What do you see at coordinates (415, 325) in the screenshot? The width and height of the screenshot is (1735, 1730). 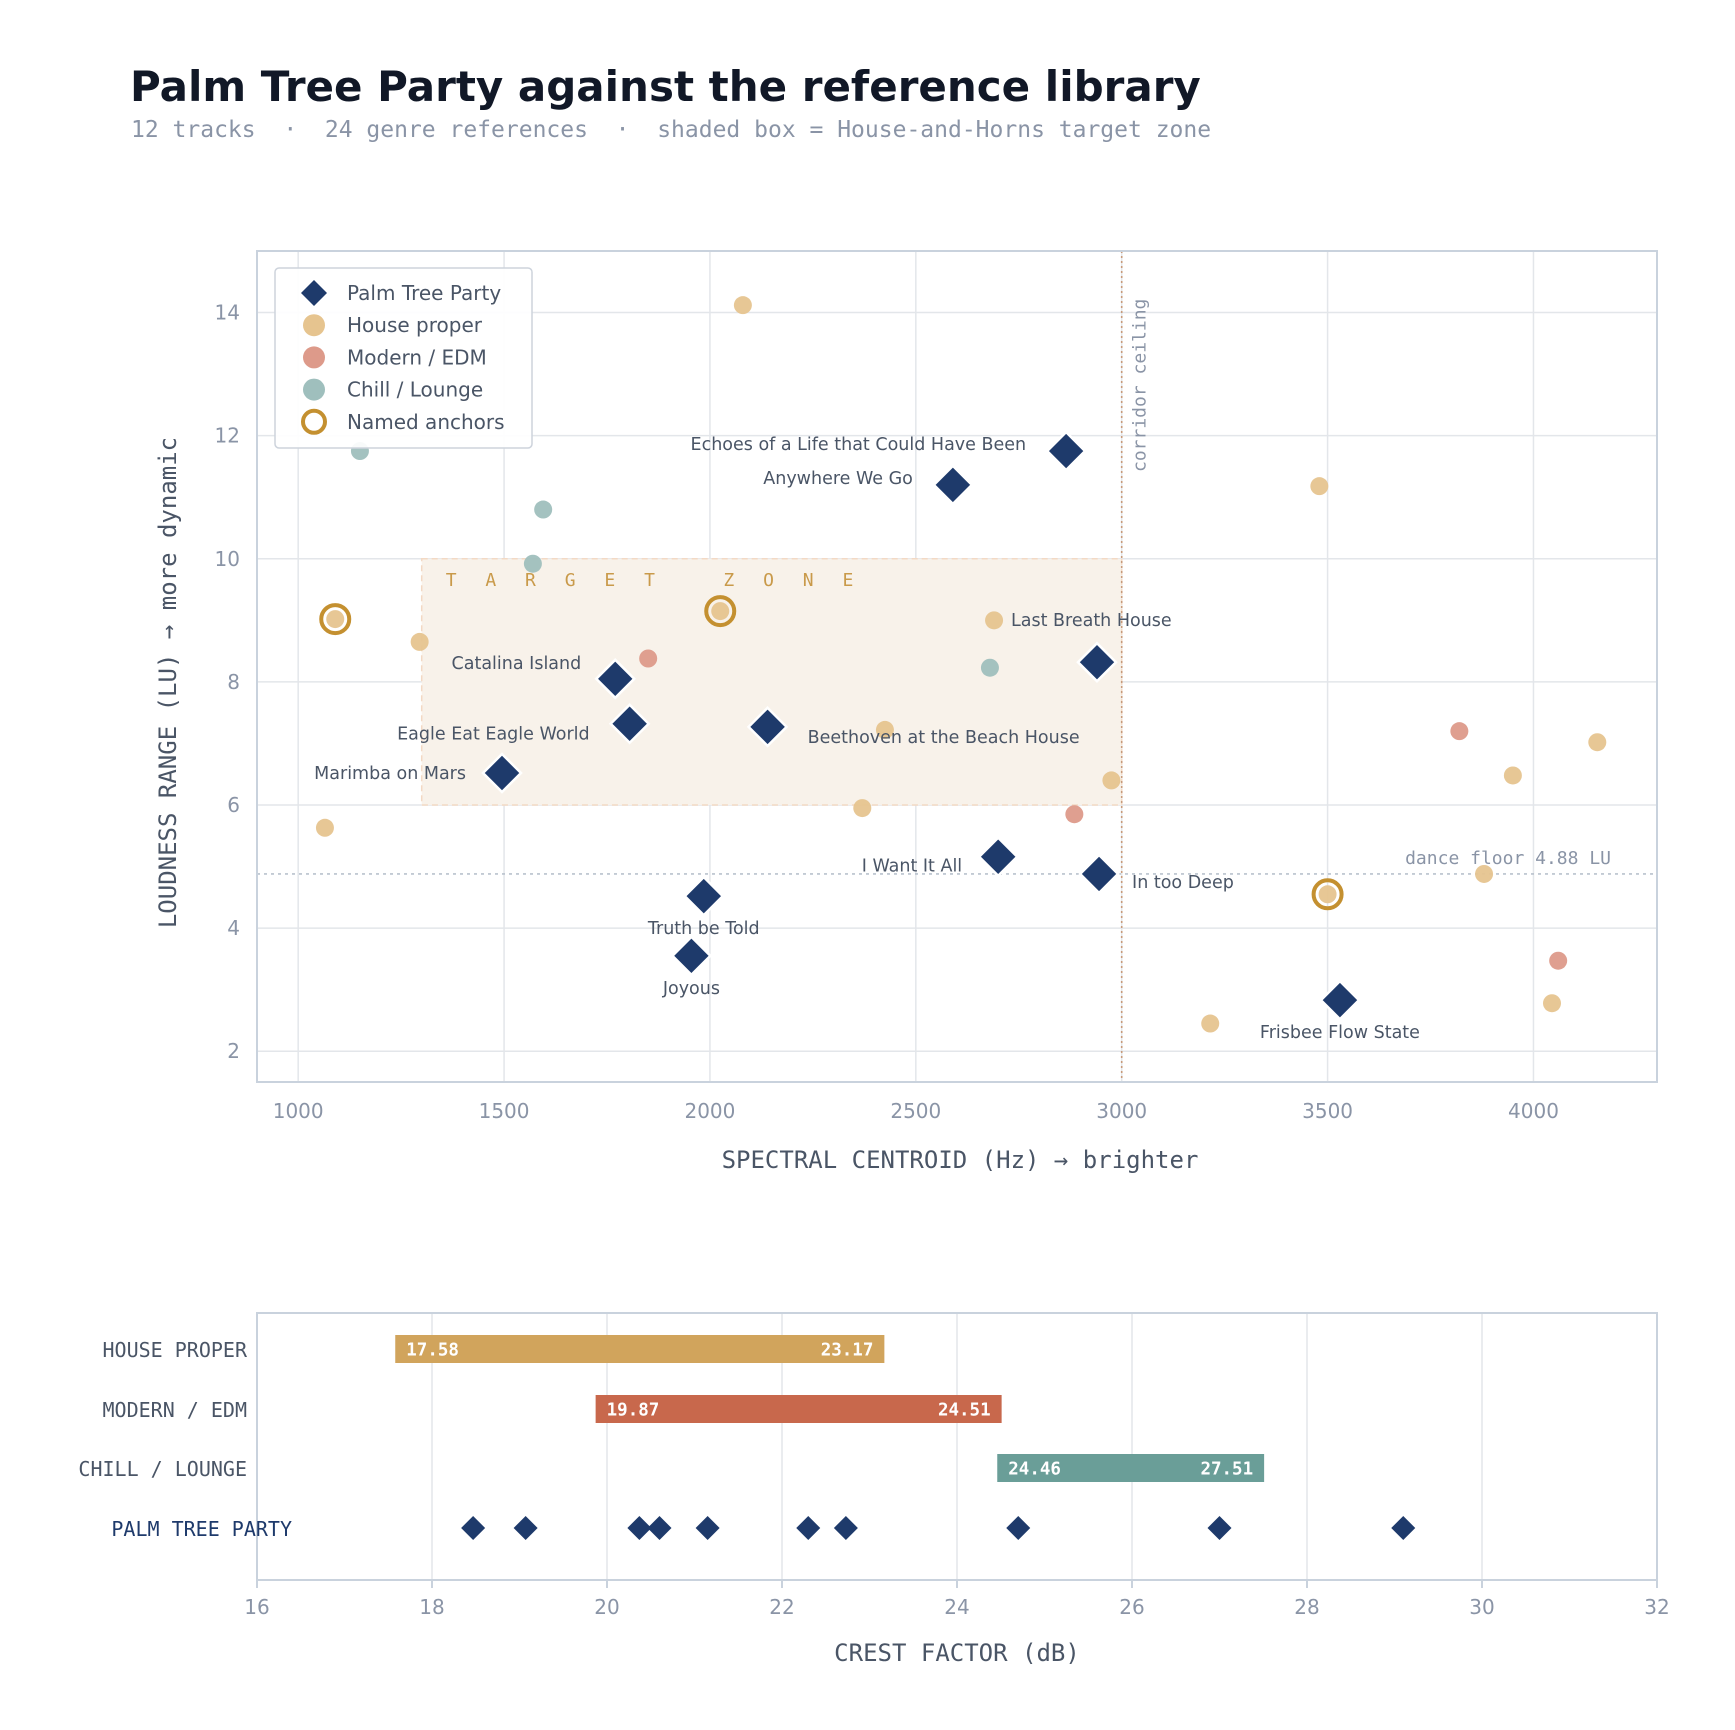 I see `legend-label: House proper` at bounding box center [415, 325].